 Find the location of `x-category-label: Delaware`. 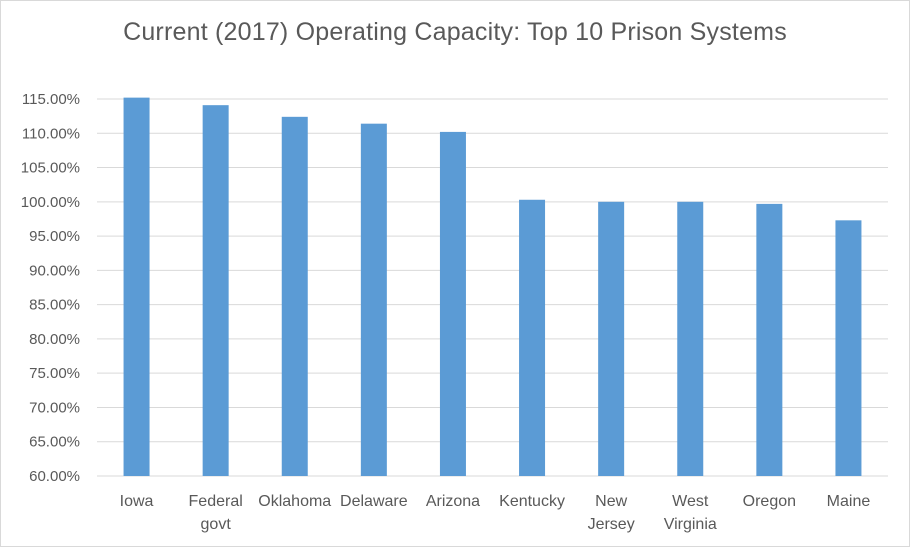

x-category-label: Delaware is located at coordinates (374, 501).